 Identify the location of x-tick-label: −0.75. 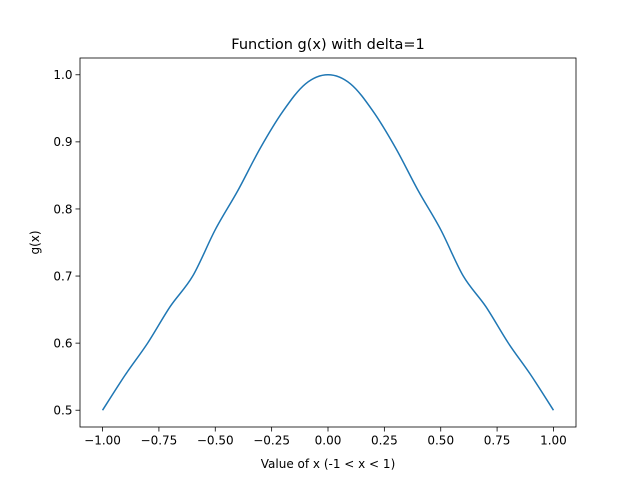
(159, 441).